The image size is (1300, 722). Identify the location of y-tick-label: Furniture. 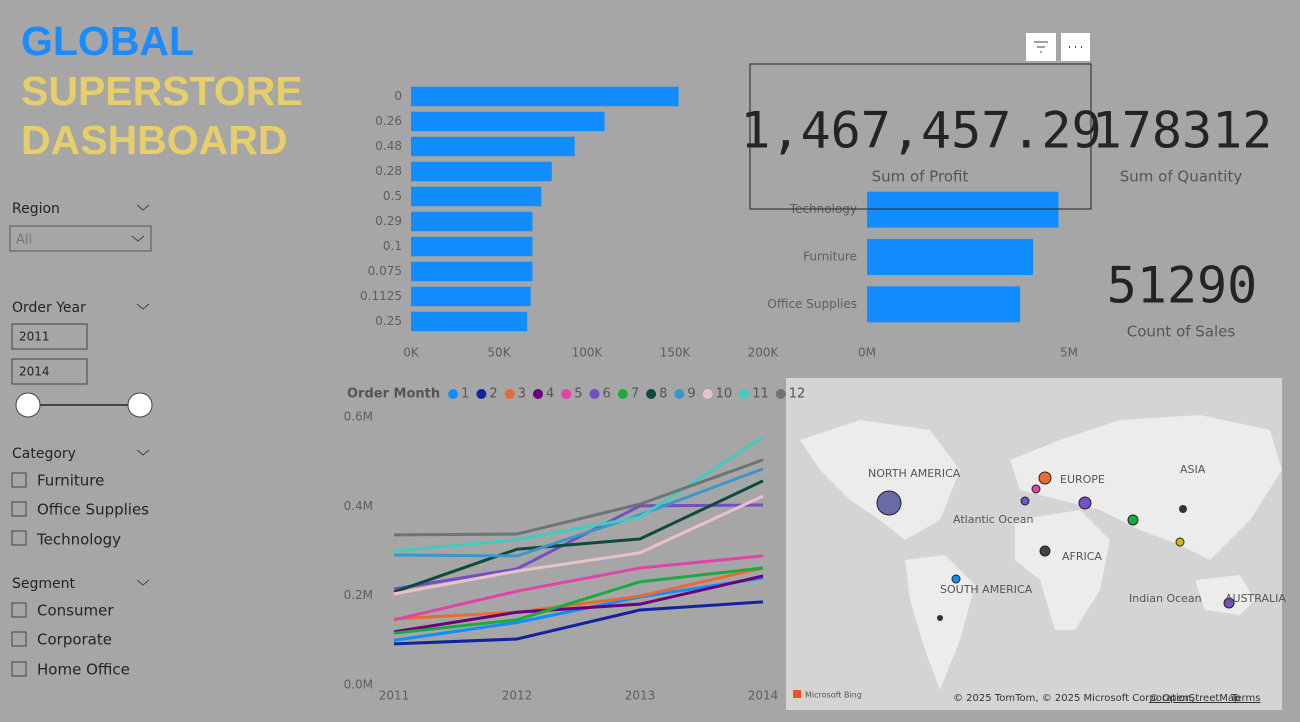
(830, 257).